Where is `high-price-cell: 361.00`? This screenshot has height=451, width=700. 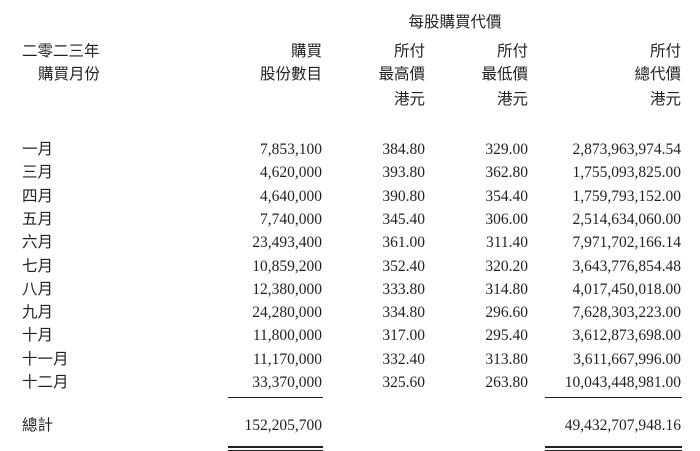
high-price-cell: 361.00 is located at coordinates (403, 243).